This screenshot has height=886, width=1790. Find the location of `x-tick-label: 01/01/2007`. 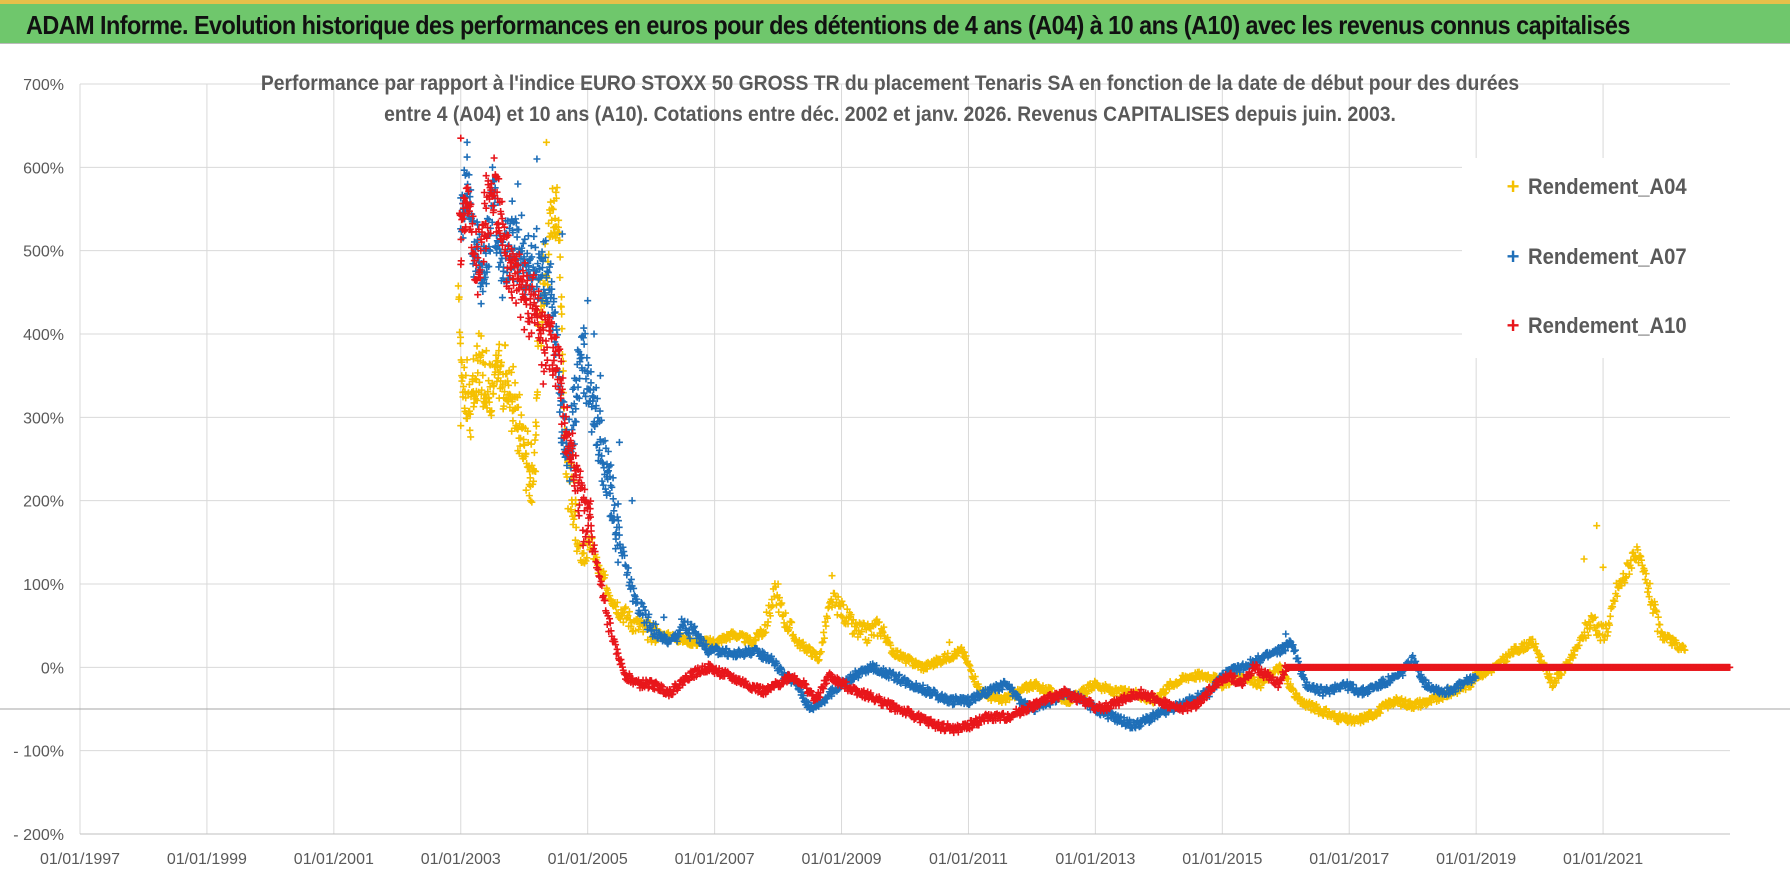

x-tick-label: 01/01/2007 is located at coordinates (715, 859).